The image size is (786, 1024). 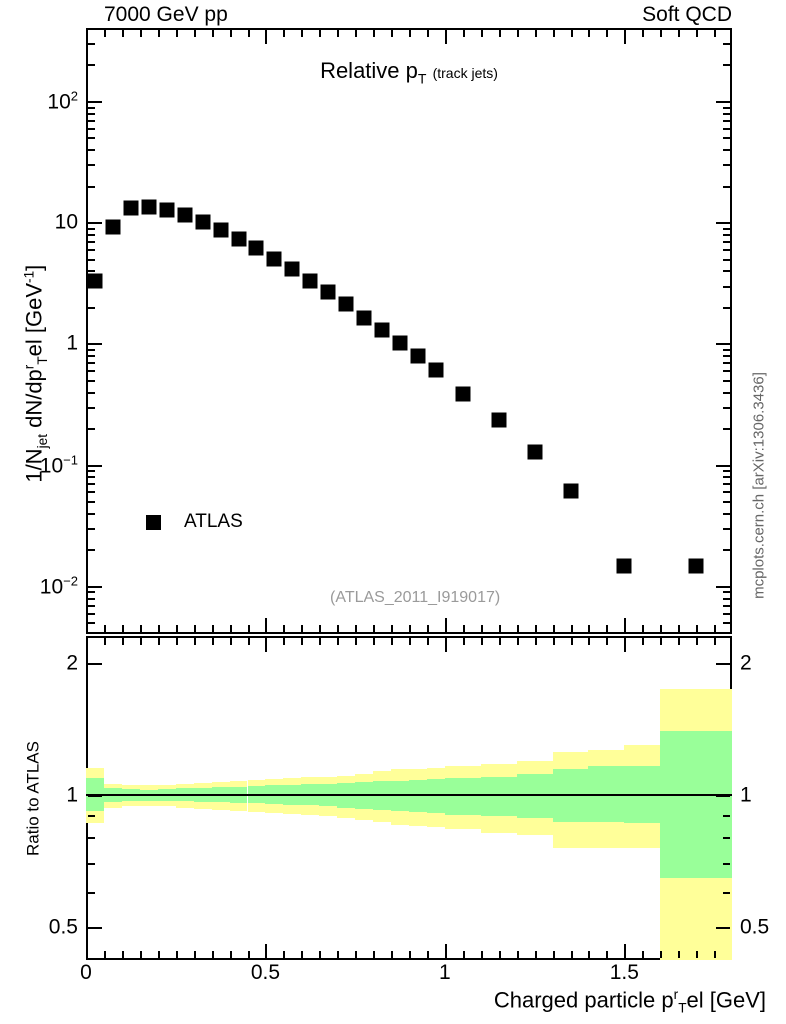 I want to click on plot-title: Relative pT (track jets), so click(x=409, y=72).